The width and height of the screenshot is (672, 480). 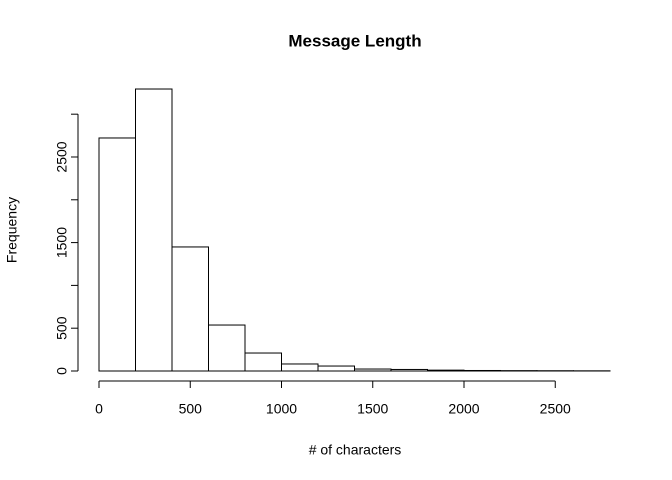 What do you see at coordinates (62, 156) in the screenshot?
I see `y-tick-label: 2500` at bounding box center [62, 156].